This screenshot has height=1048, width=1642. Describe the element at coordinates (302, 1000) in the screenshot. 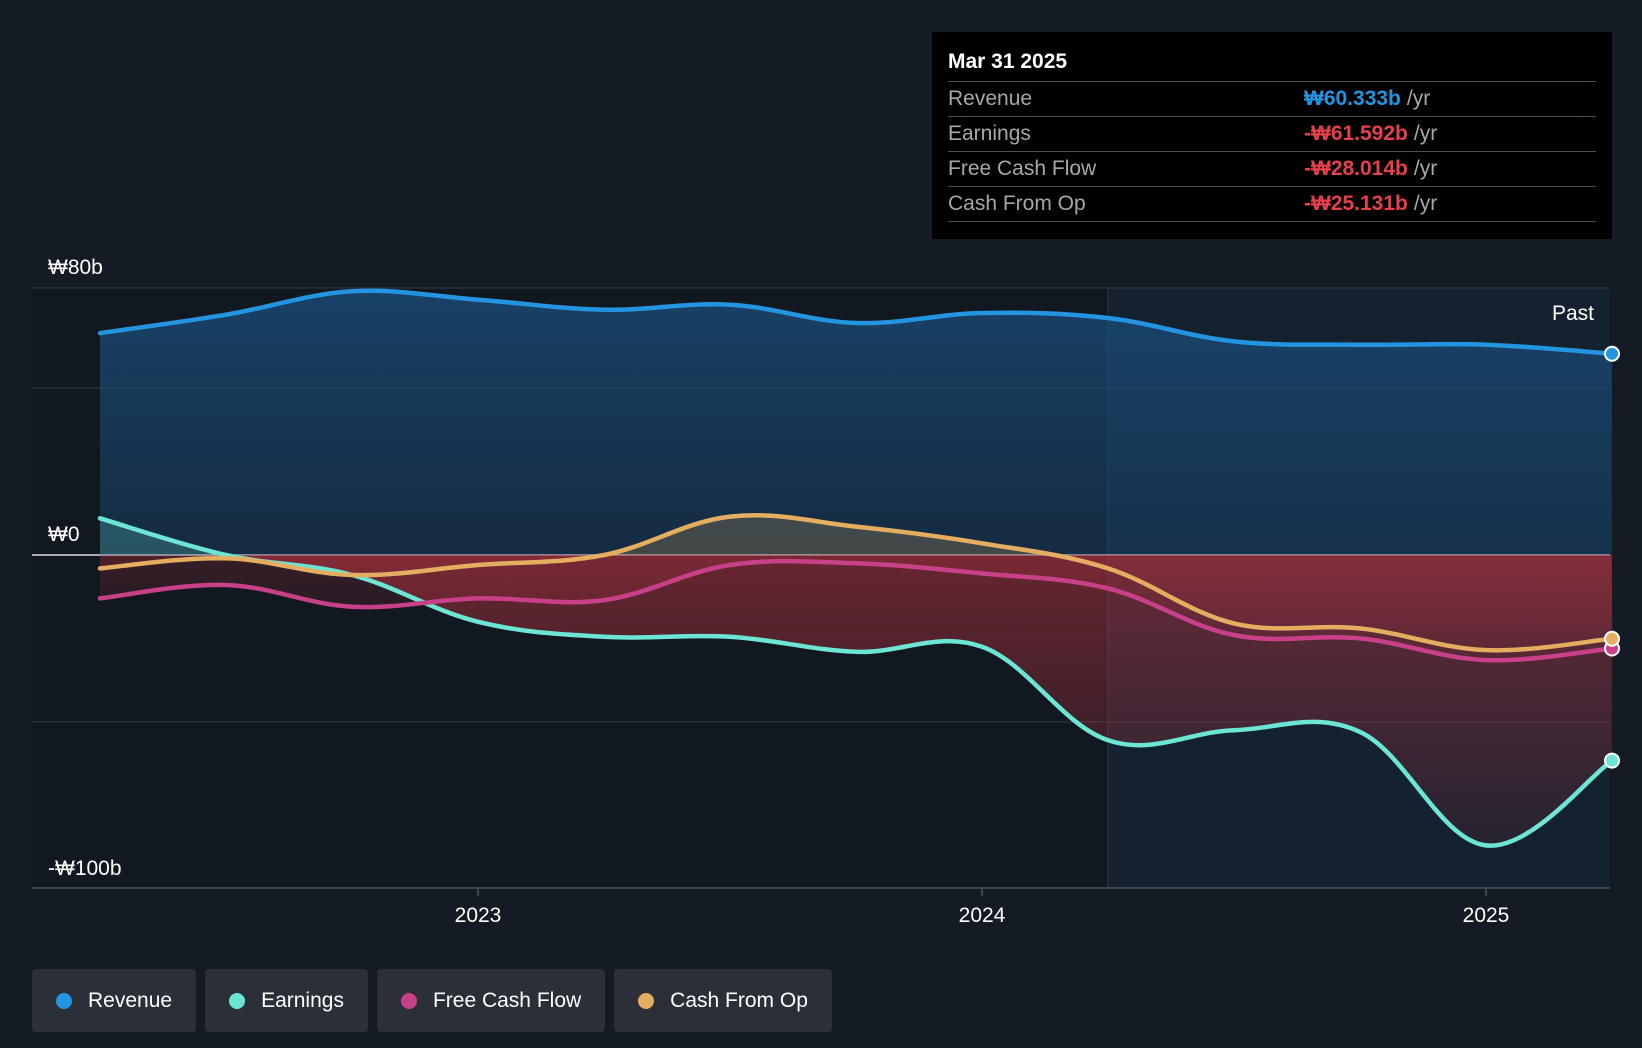

I see `legend-label: Earnings` at that location.